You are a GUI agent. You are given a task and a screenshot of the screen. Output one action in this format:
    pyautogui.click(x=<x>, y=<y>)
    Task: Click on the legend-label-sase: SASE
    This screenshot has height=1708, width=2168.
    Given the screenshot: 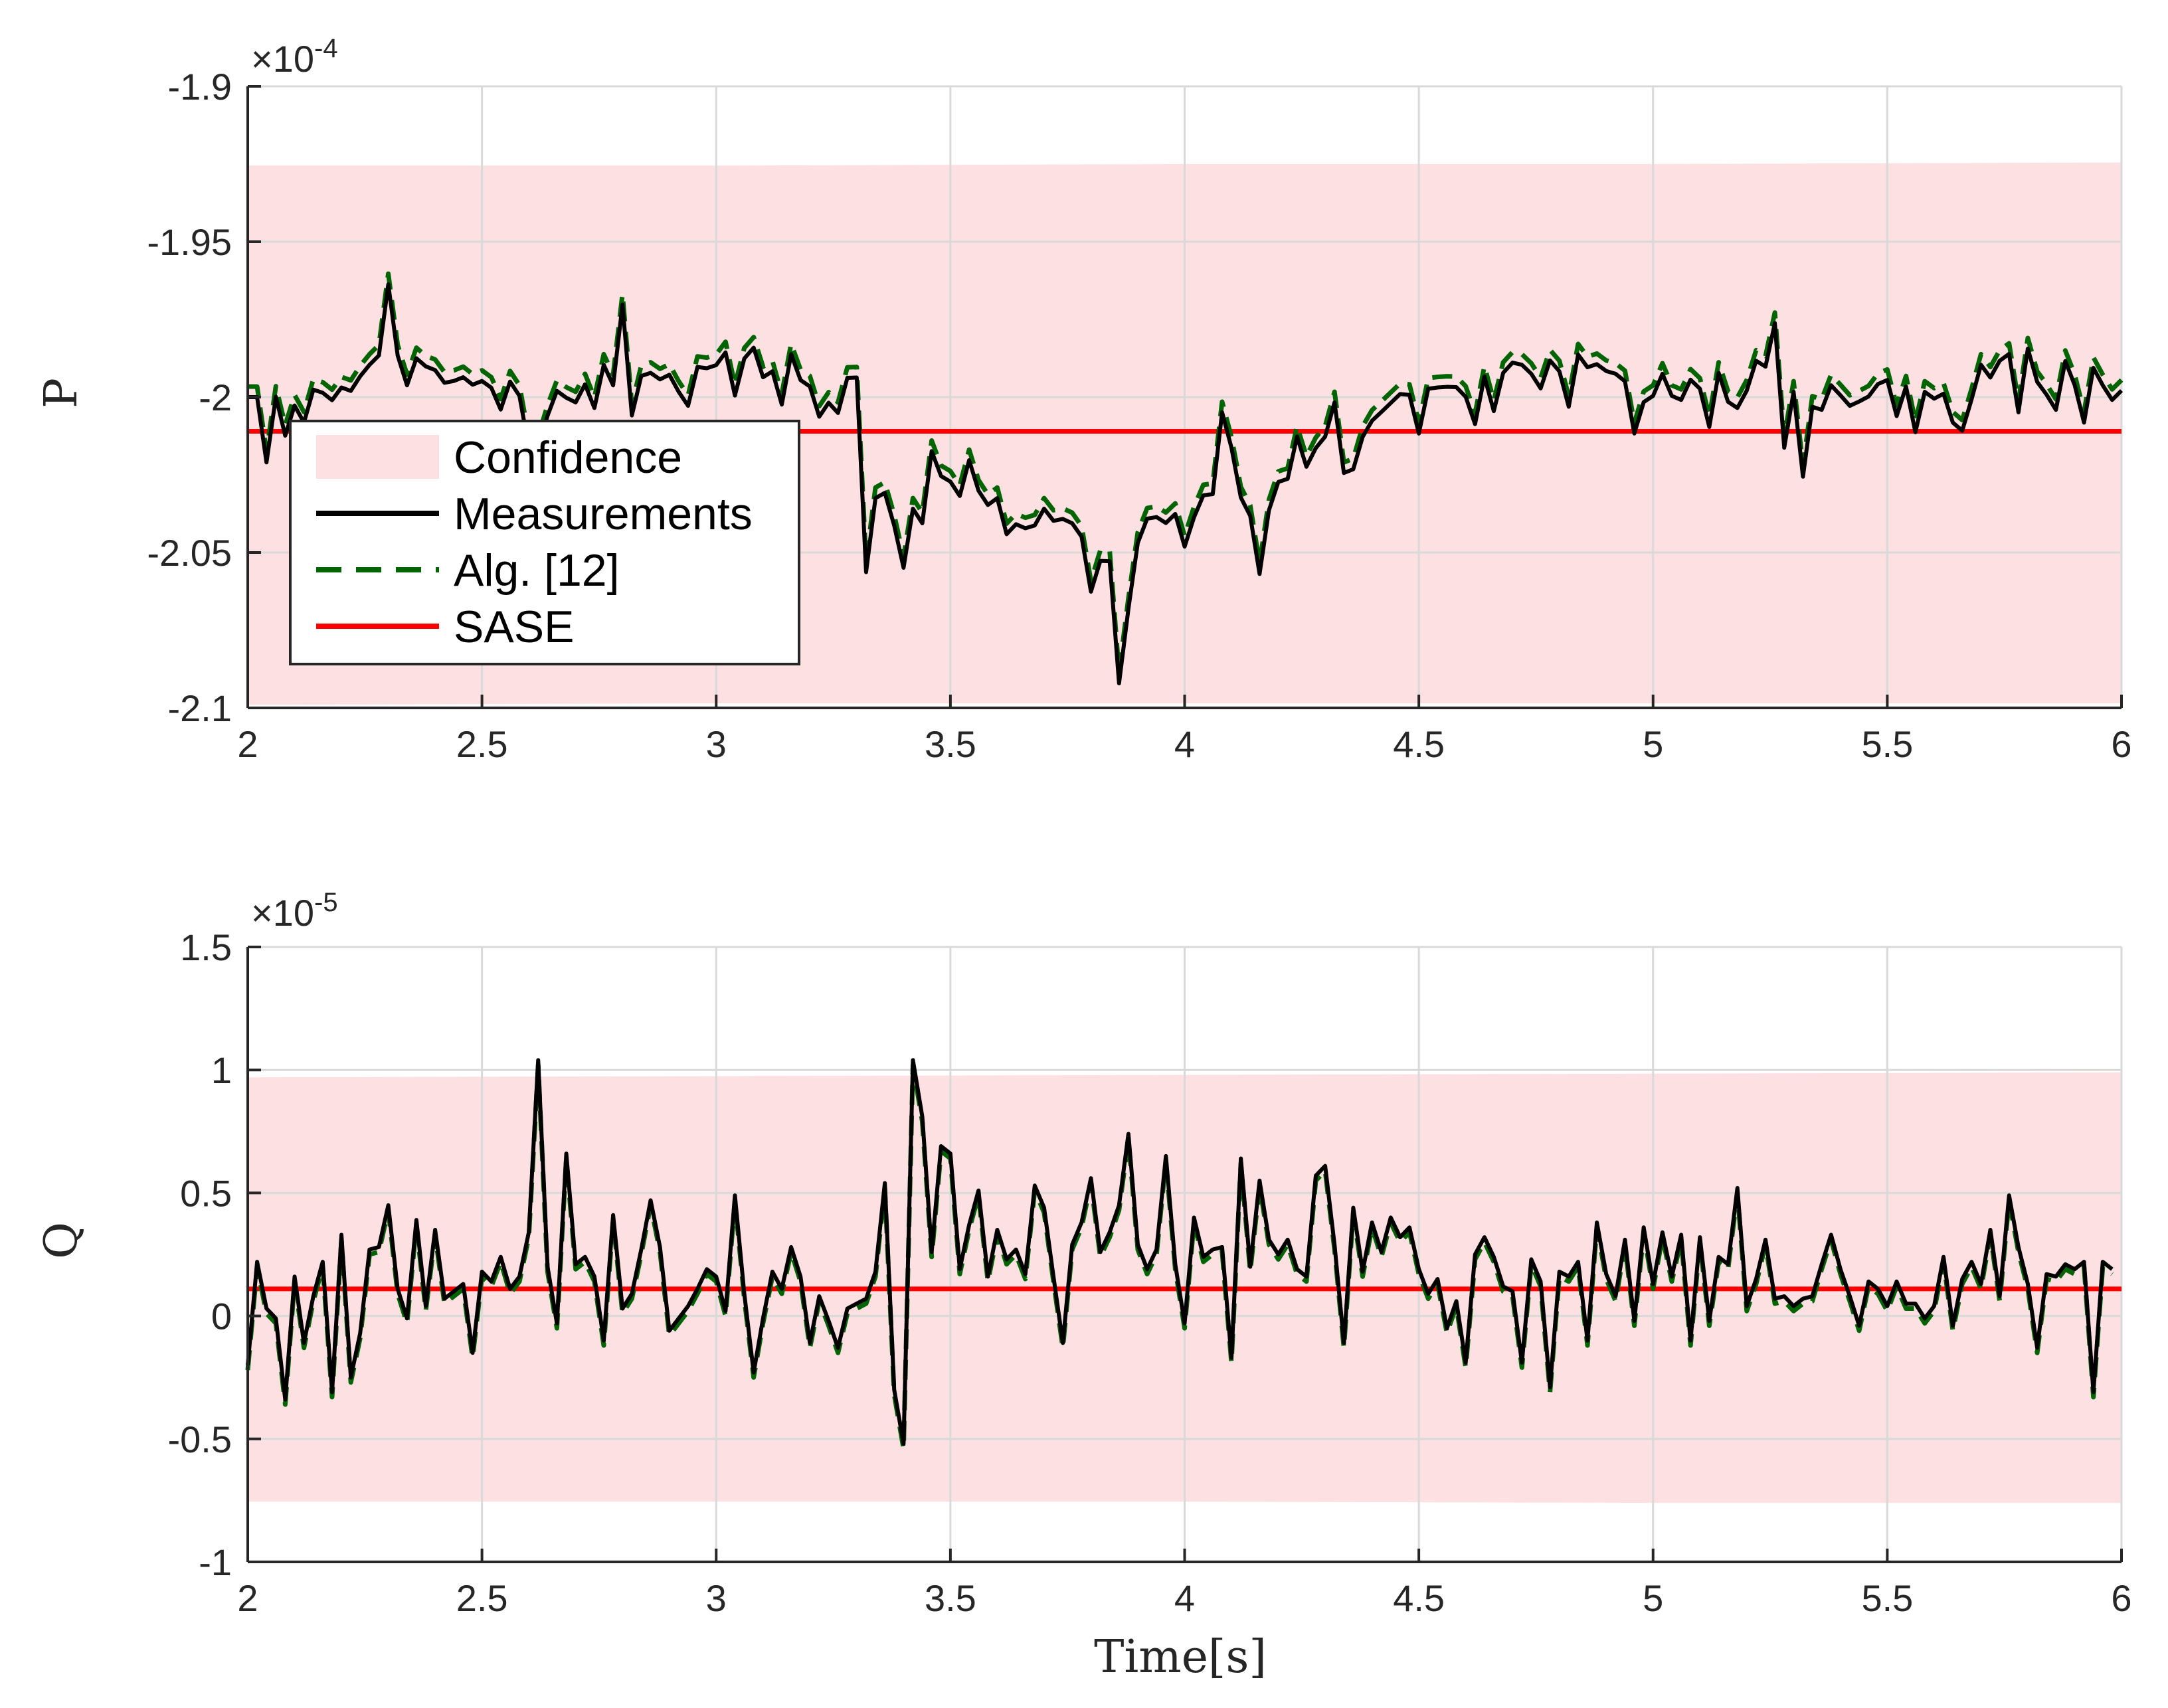 What is the action you would take?
    pyautogui.click(x=514, y=627)
    